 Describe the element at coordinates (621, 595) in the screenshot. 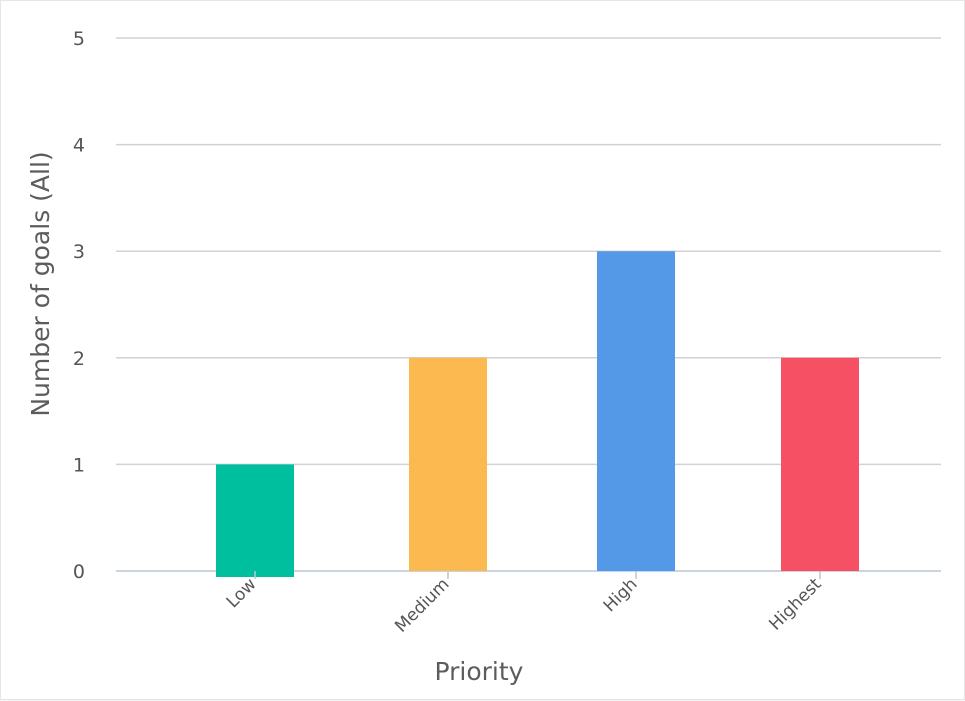

I see `x-tick-label: High` at that location.